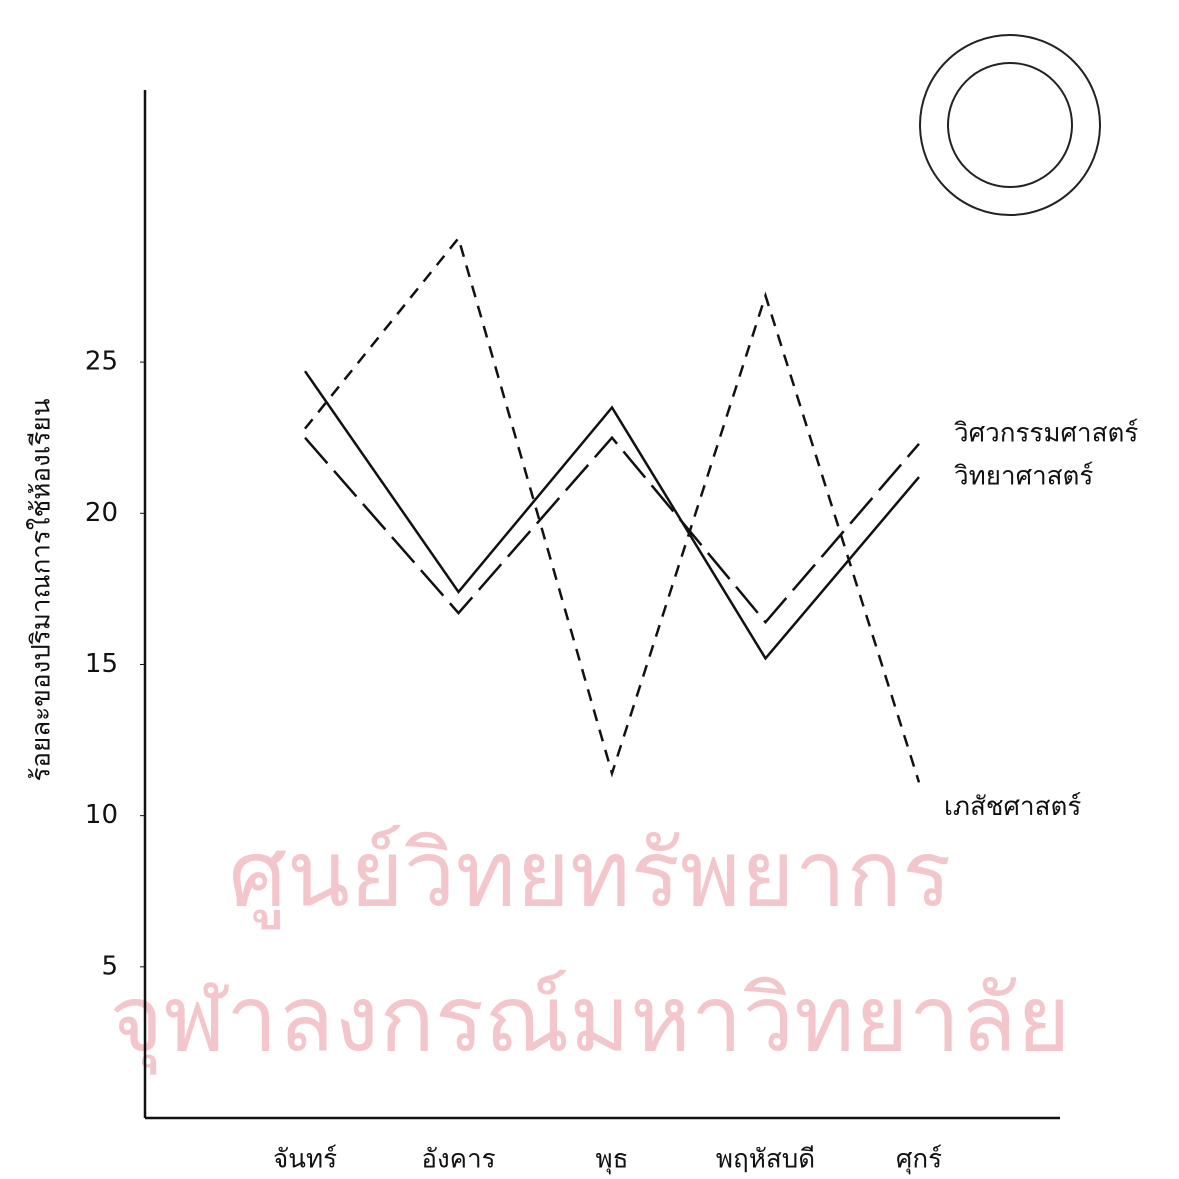 Image resolution: width=1179 pixels, height=1179 pixels. I want to click on x-tick-label: จันทร์, so click(305, 1160).